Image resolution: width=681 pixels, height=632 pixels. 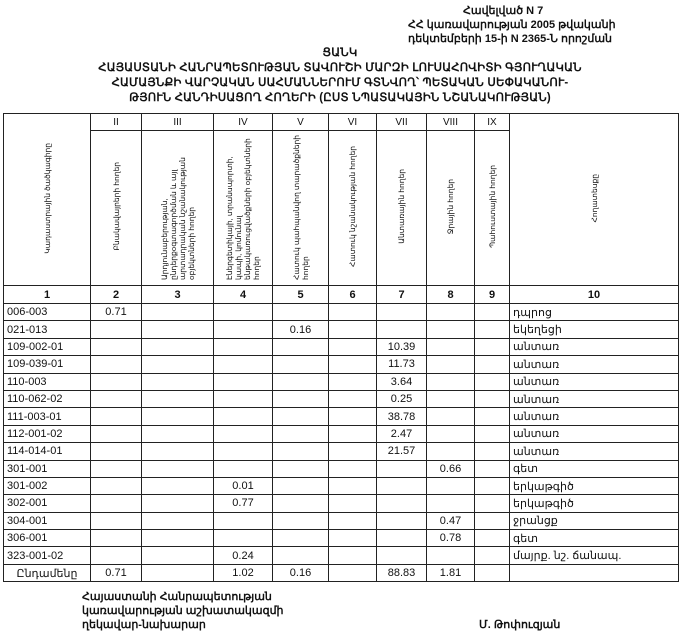 What do you see at coordinates (352, 122) in the screenshot?
I see `roman-numeral: VI` at bounding box center [352, 122].